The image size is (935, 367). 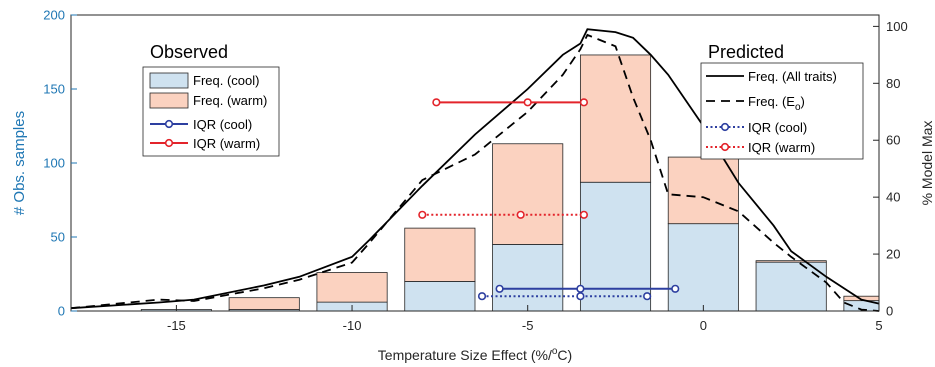 I want to click on legend-iqr-cool-marker, so click(x=169, y=124).